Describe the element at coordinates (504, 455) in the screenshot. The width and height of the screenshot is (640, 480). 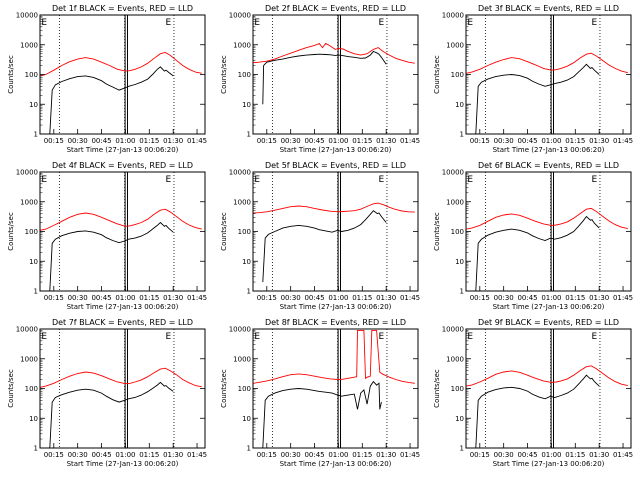
I see `panel-9-xtick-label-2: 00:30` at that location.